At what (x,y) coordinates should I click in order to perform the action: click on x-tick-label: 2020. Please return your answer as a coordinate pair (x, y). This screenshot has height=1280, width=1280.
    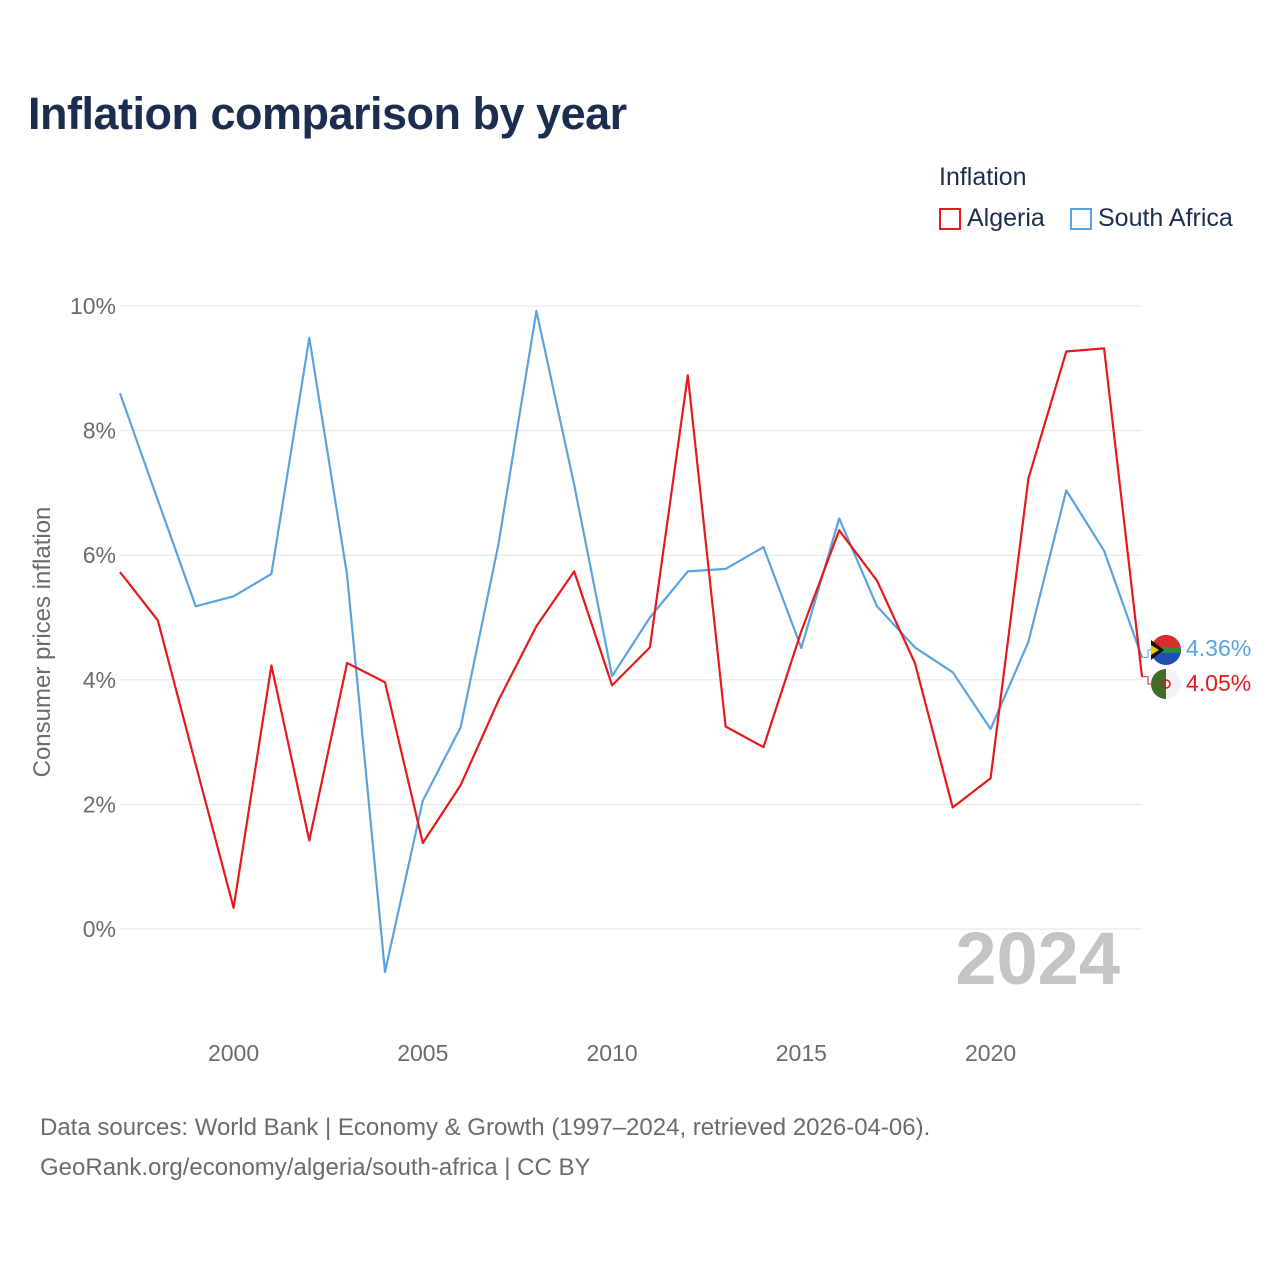
    Looking at the image, I should click on (990, 1053).